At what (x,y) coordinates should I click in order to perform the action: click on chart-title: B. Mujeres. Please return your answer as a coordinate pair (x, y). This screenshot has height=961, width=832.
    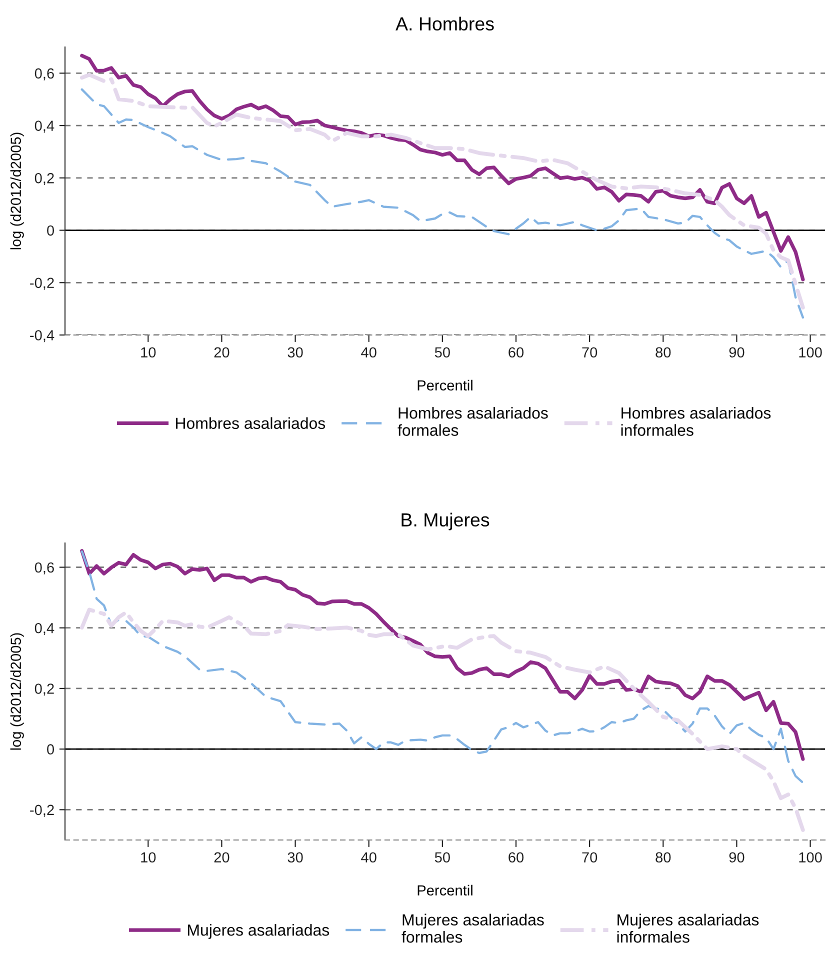
    Looking at the image, I should click on (446, 521).